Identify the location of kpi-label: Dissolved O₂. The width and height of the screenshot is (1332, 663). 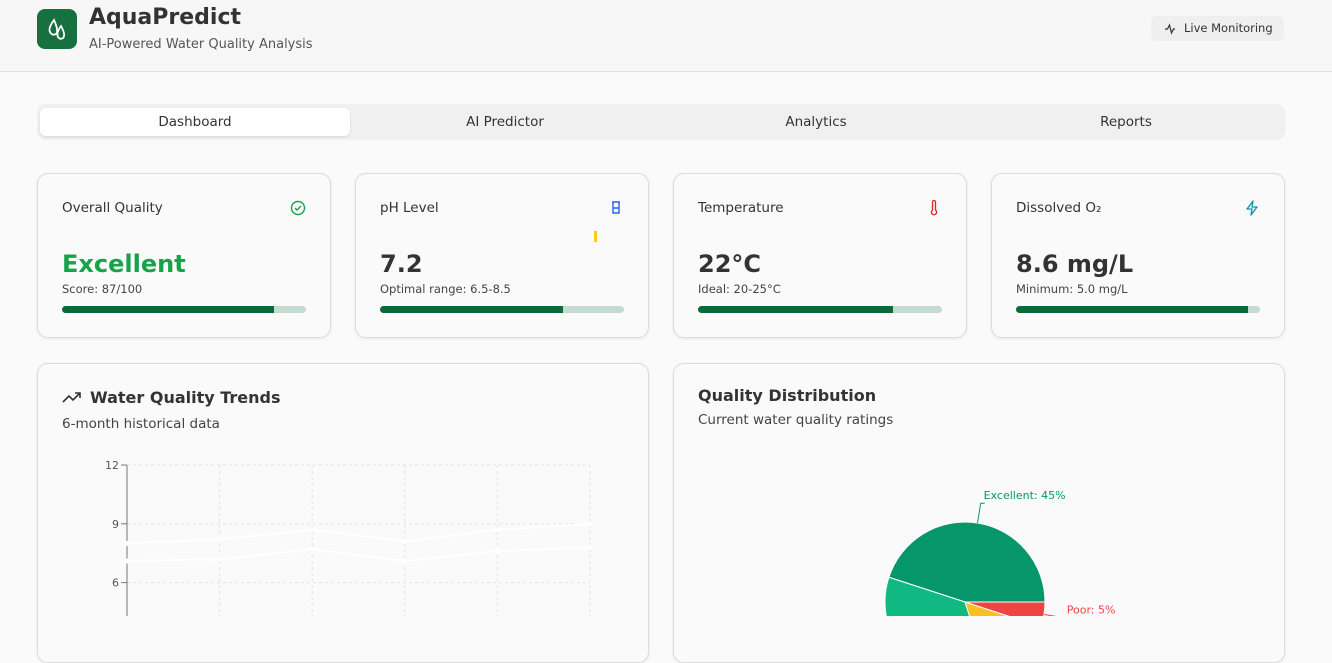
(1059, 208).